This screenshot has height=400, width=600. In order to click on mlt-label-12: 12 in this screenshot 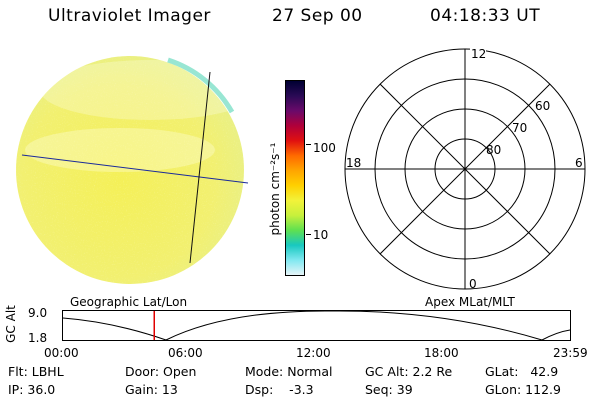, I will do `click(478, 54)`.